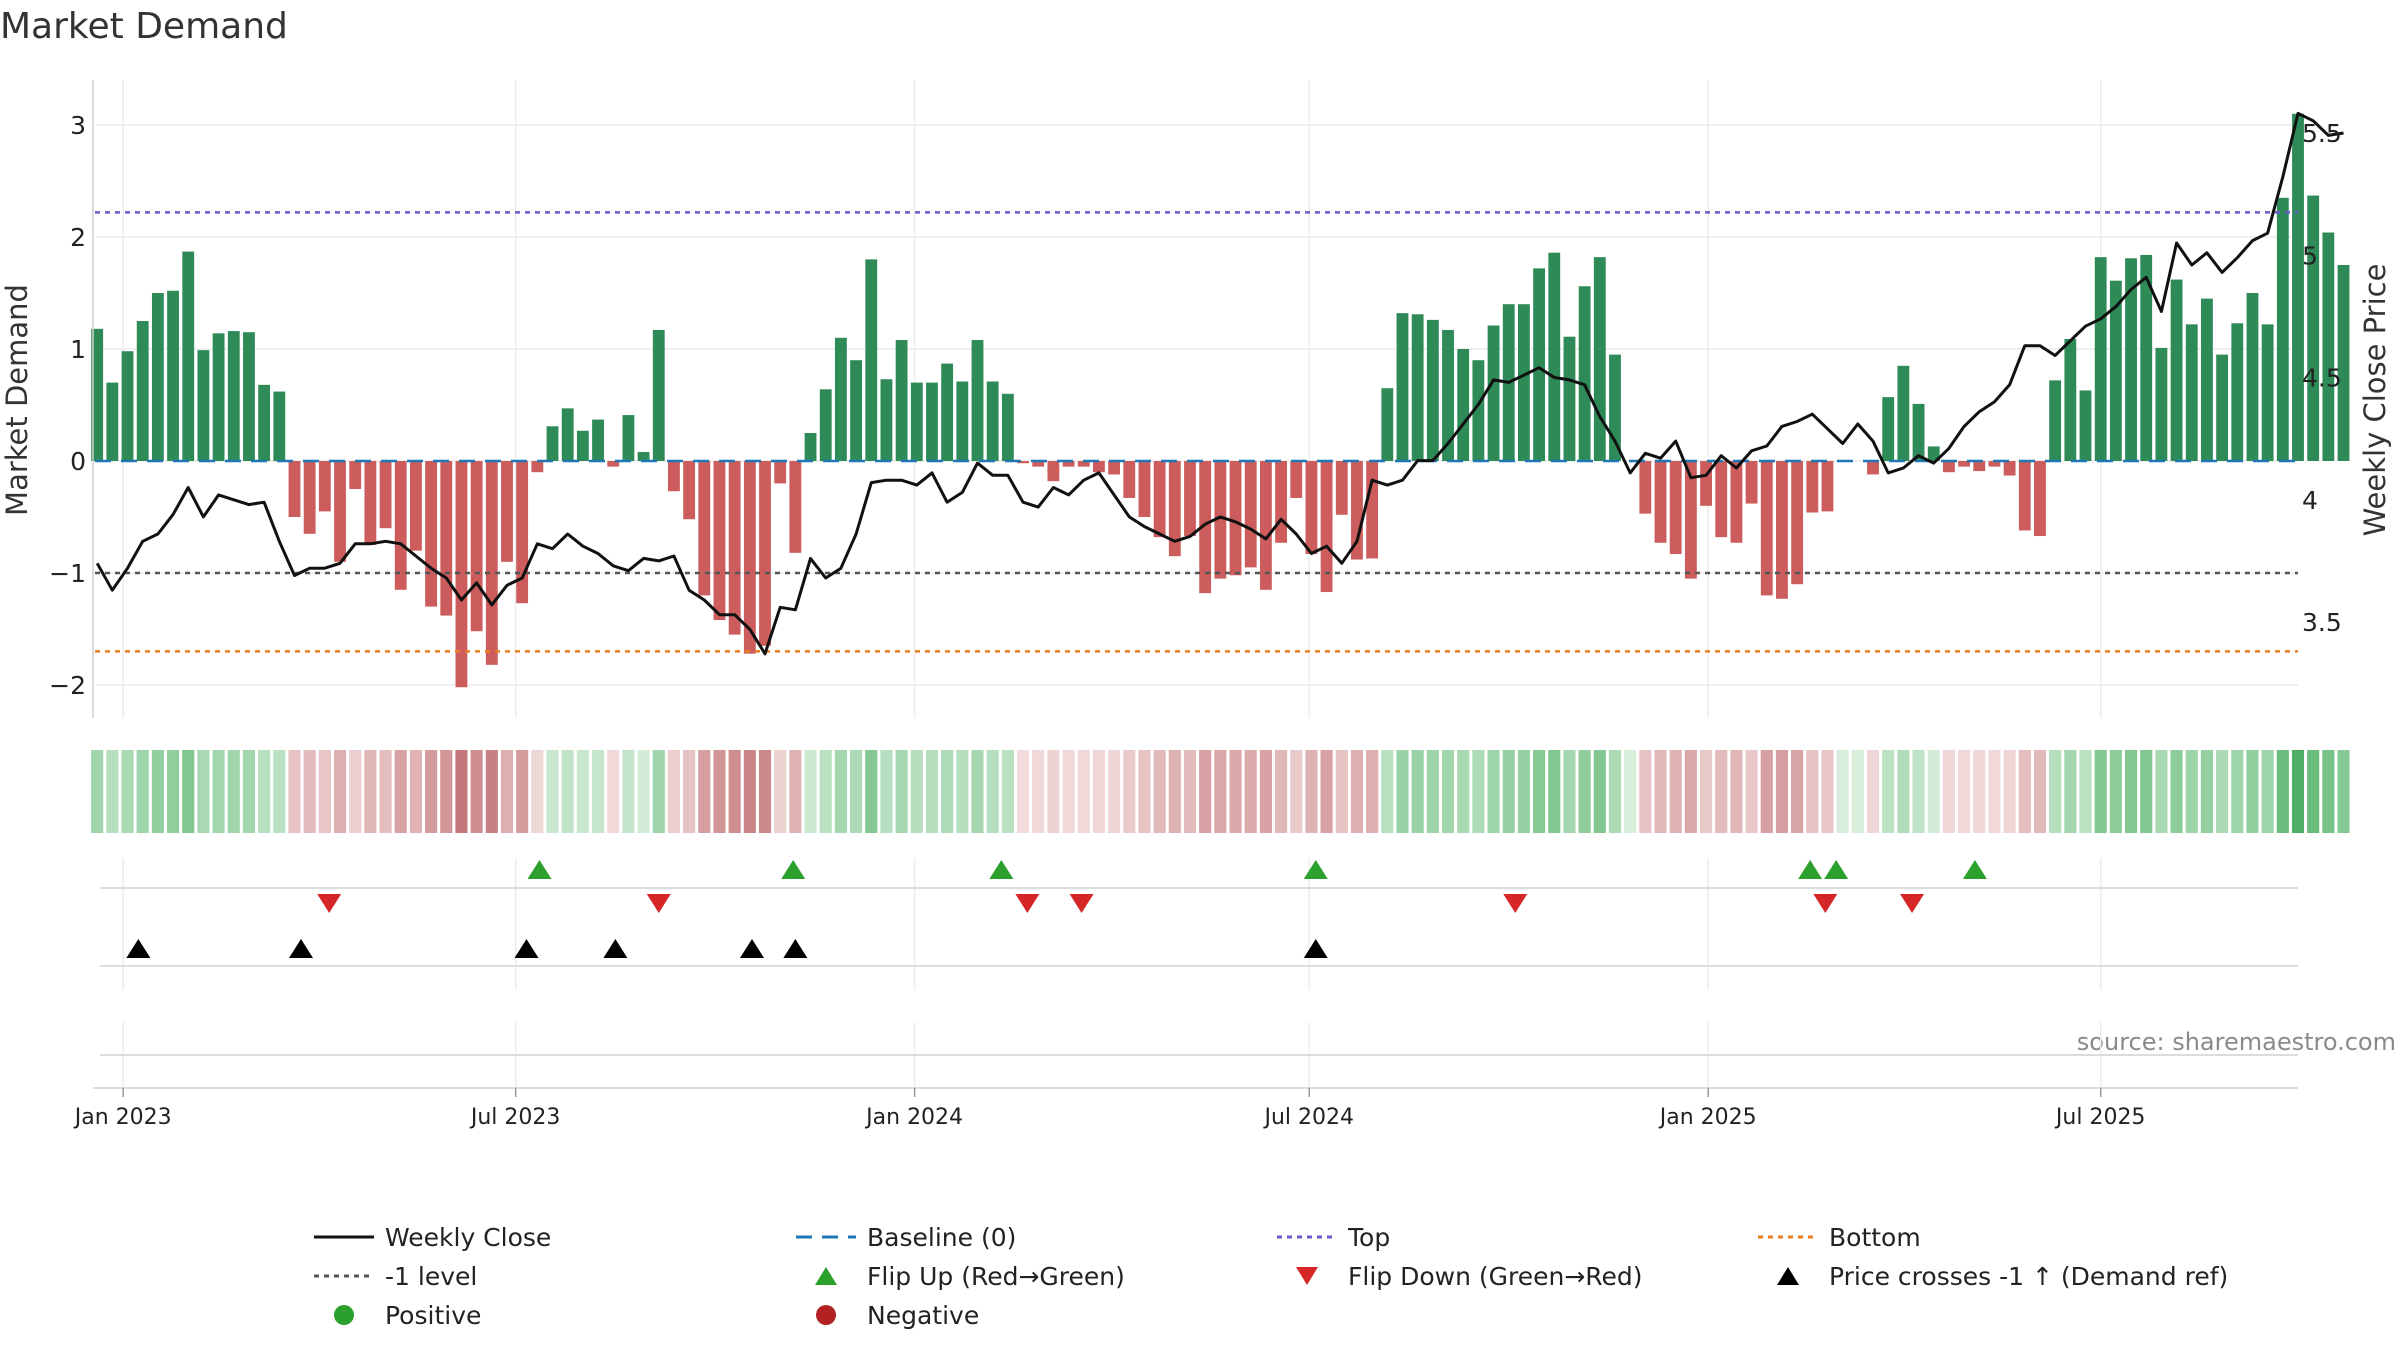  What do you see at coordinates (468, 1237) in the screenshot?
I see `legend-weekly-close-label: Weekly Close` at bounding box center [468, 1237].